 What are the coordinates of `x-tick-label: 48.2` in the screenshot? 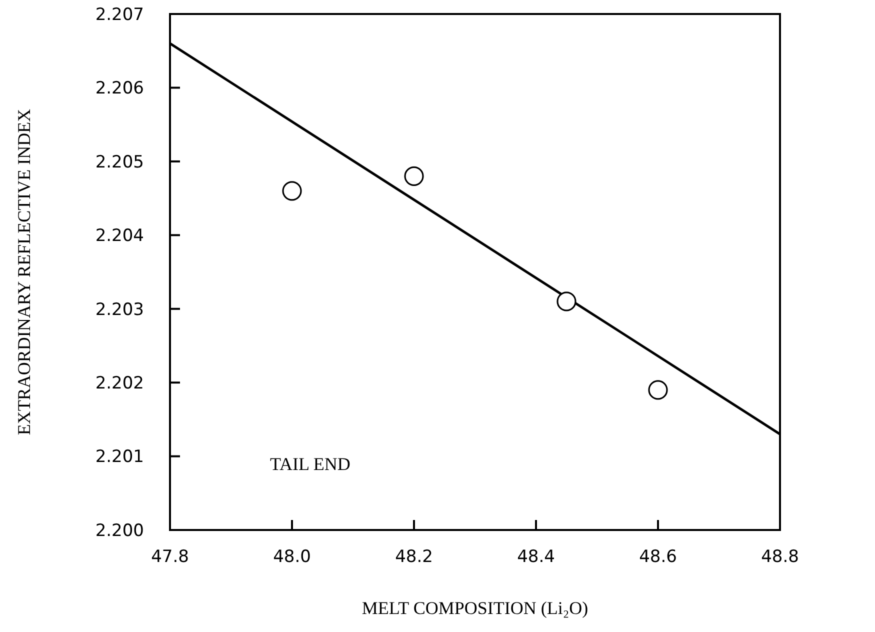 It's located at (414, 557).